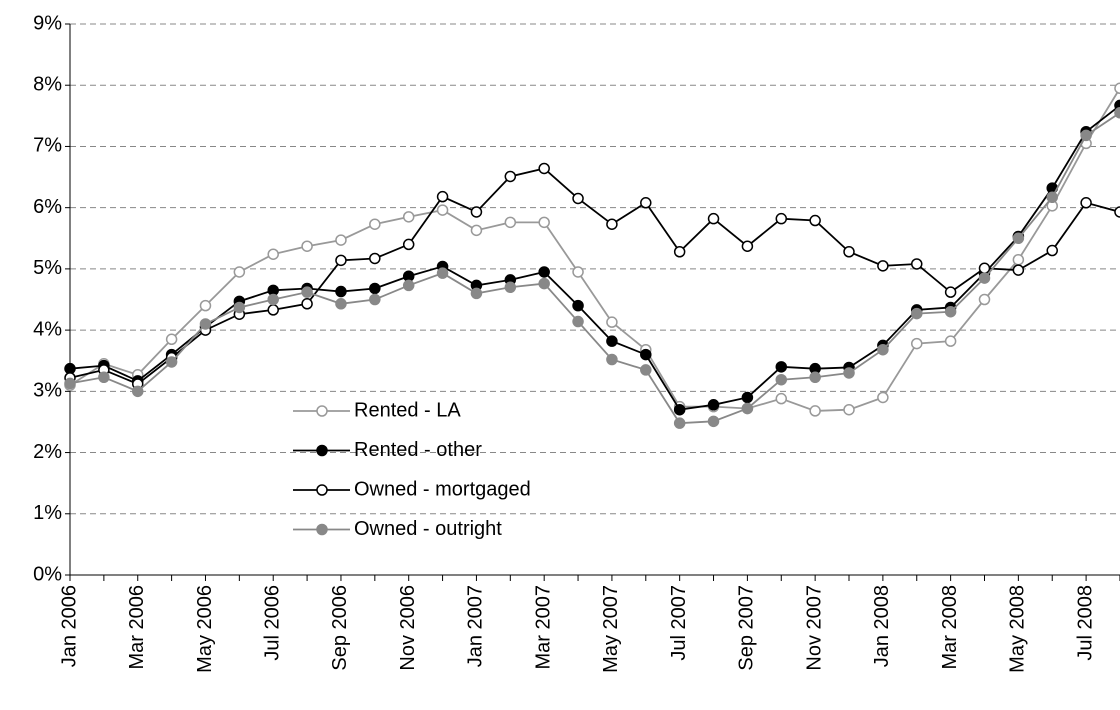  I want to click on legend-label: Owned - mortgaged, so click(442, 489).